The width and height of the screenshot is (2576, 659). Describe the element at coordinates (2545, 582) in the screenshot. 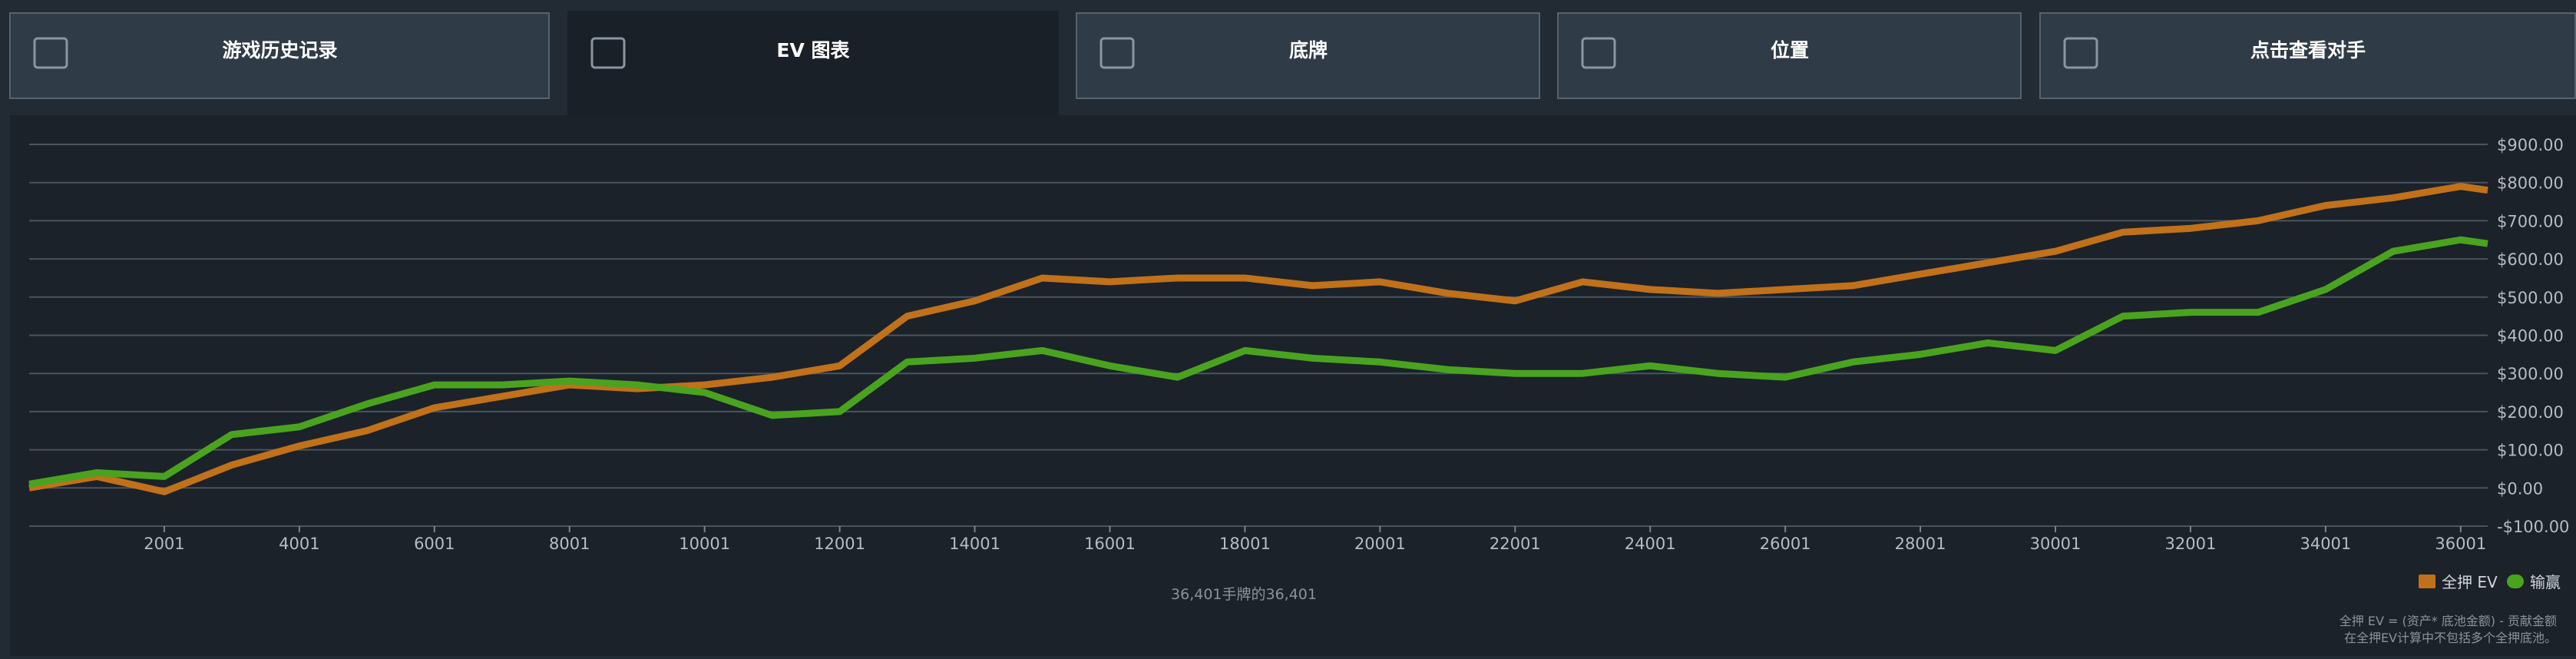

I see `legend-label: 输赢` at that location.